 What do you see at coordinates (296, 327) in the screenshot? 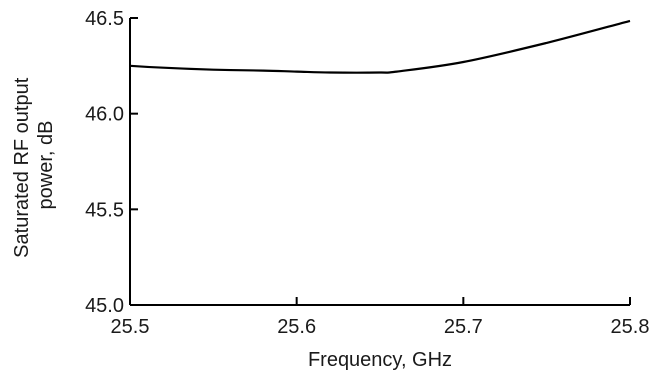
I see `x-tick-label: 25.6` at bounding box center [296, 327].